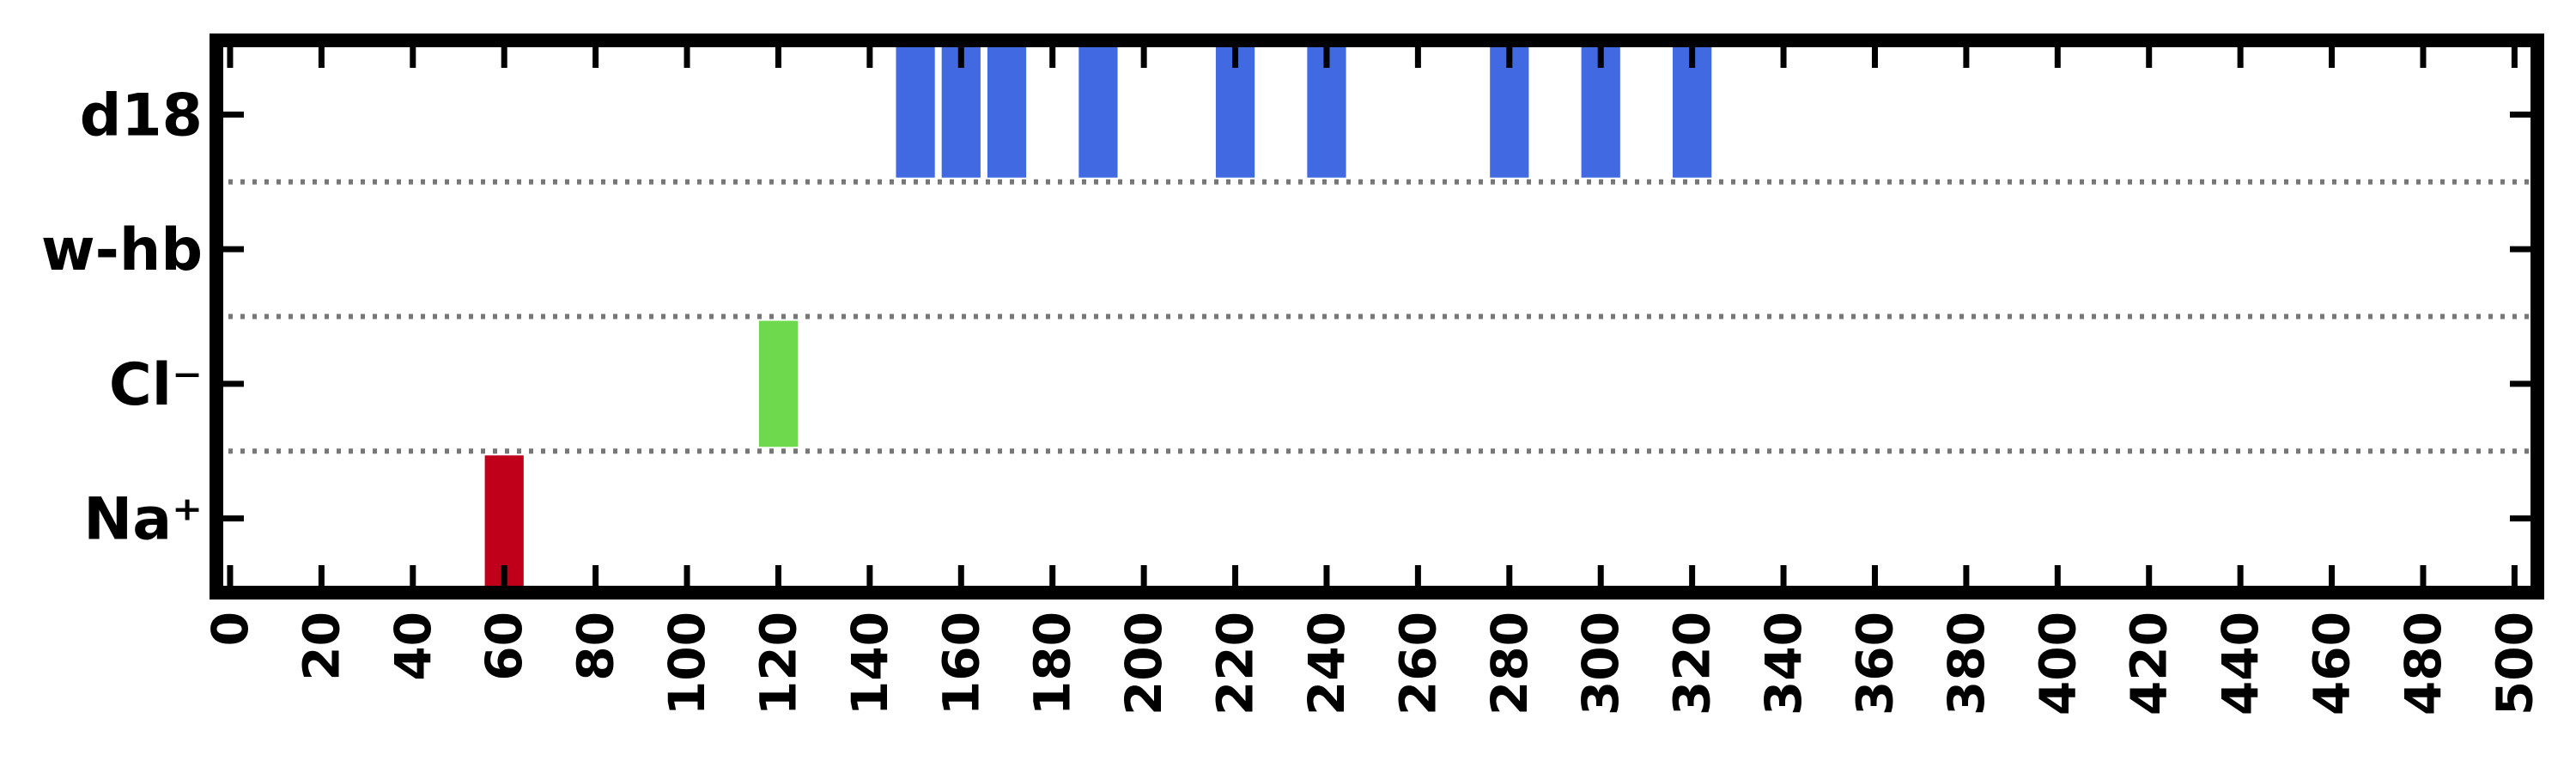 This screenshot has width=2576, height=773. What do you see at coordinates (2240, 663) in the screenshot?
I see `x-tick-label: 440` at bounding box center [2240, 663].